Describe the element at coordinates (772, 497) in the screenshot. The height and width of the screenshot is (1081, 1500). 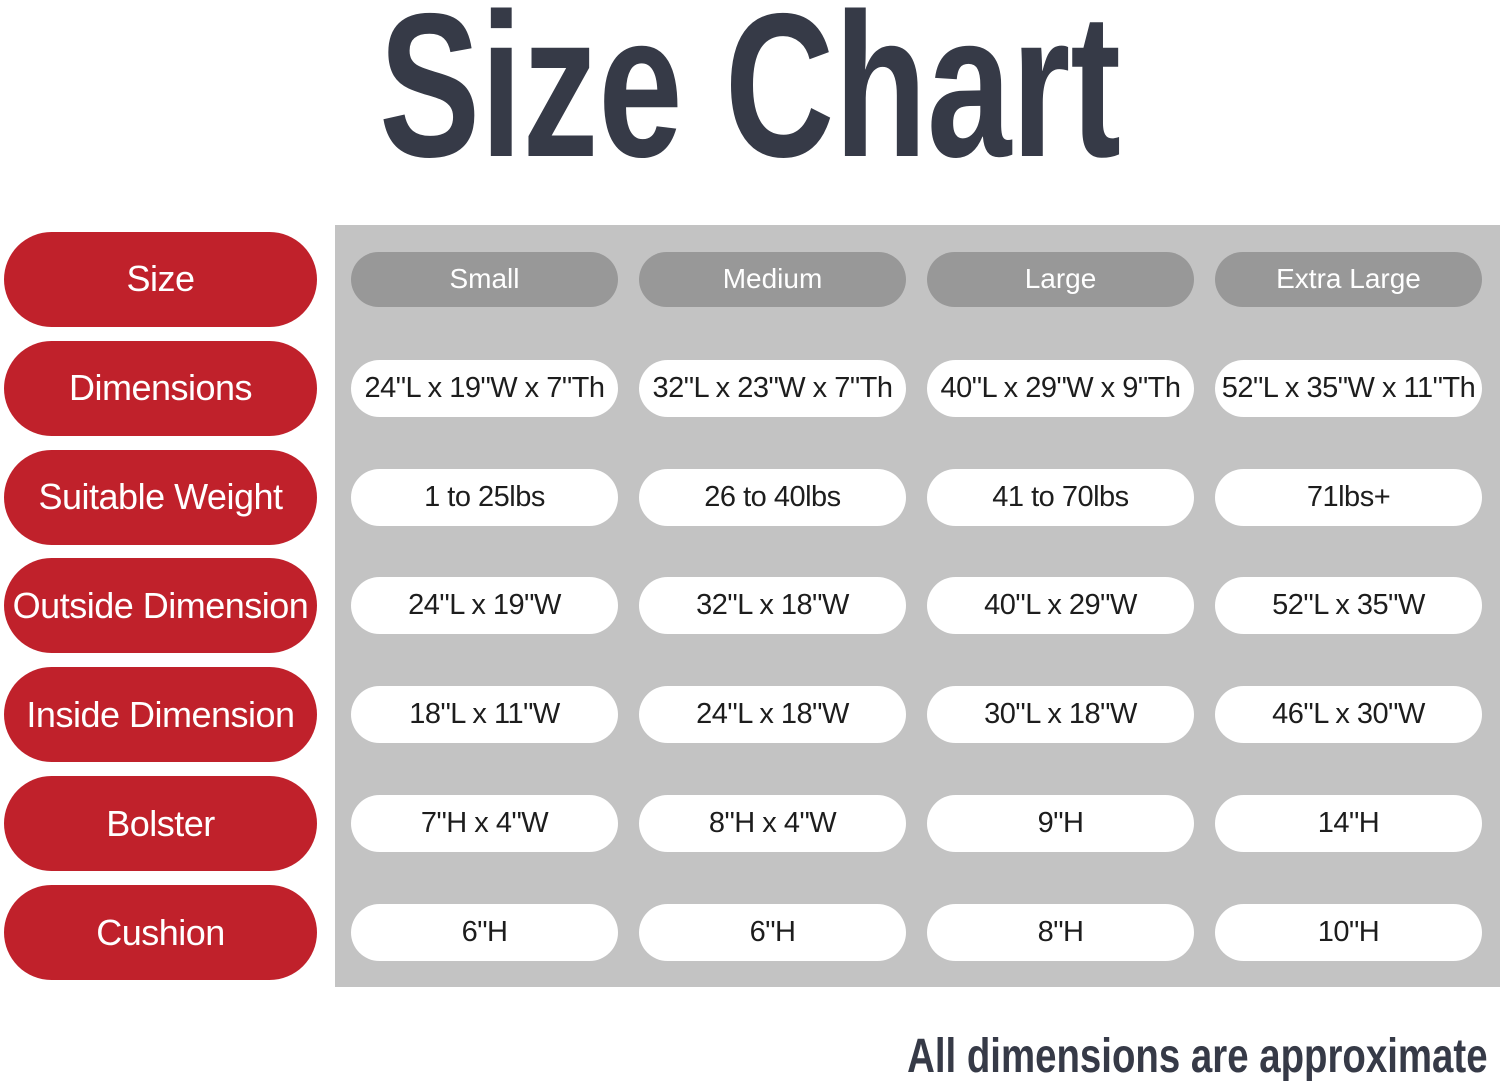
I see `cell-suitable-weight-medium: 26 to 40lbs` at that location.